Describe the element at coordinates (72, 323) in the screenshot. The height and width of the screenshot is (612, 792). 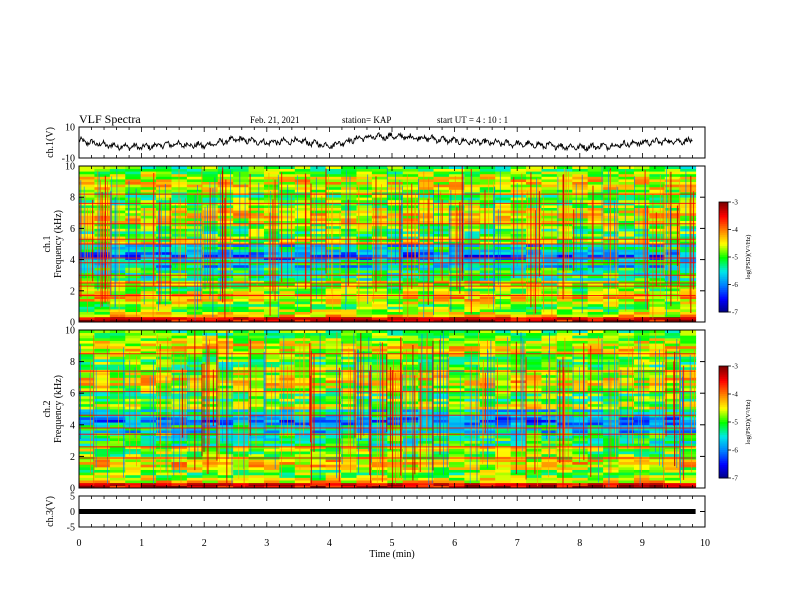
I see `y-tick-label: 0` at that location.